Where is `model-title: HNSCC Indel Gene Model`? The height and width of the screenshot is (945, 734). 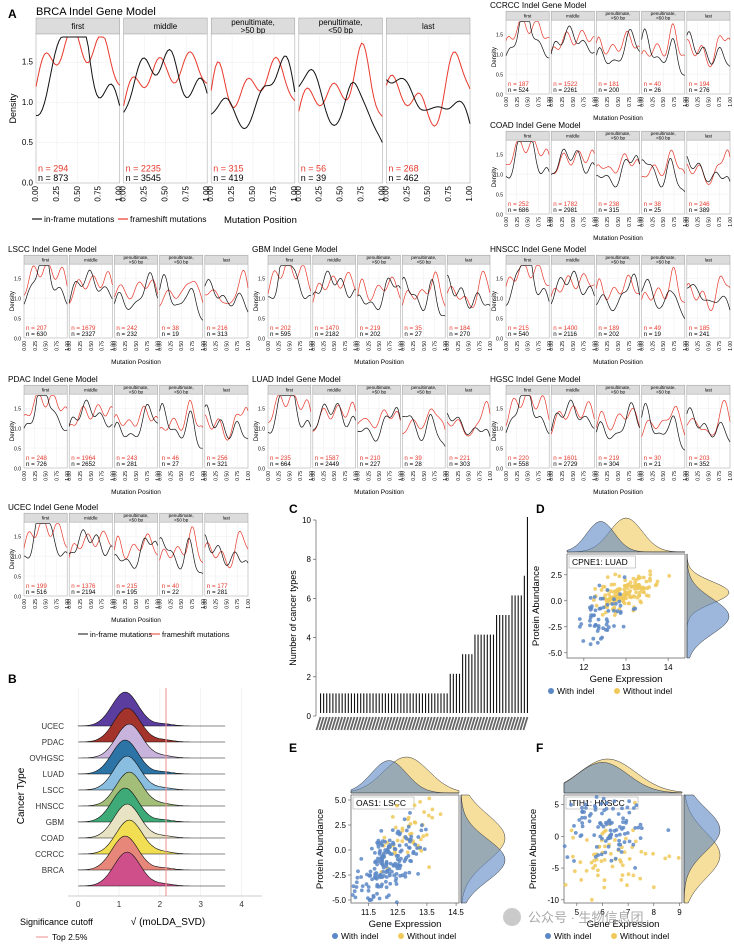 model-title: HNSCC Indel Gene Model is located at coordinates (538, 249).